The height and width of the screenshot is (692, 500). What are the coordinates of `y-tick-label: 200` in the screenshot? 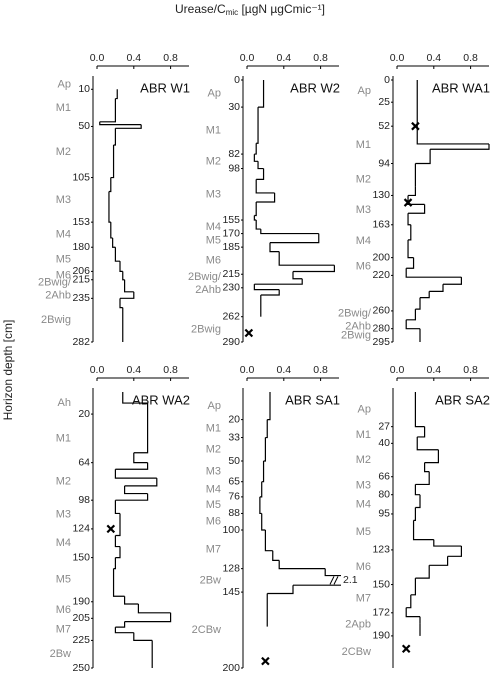 It's located at (381, 257).